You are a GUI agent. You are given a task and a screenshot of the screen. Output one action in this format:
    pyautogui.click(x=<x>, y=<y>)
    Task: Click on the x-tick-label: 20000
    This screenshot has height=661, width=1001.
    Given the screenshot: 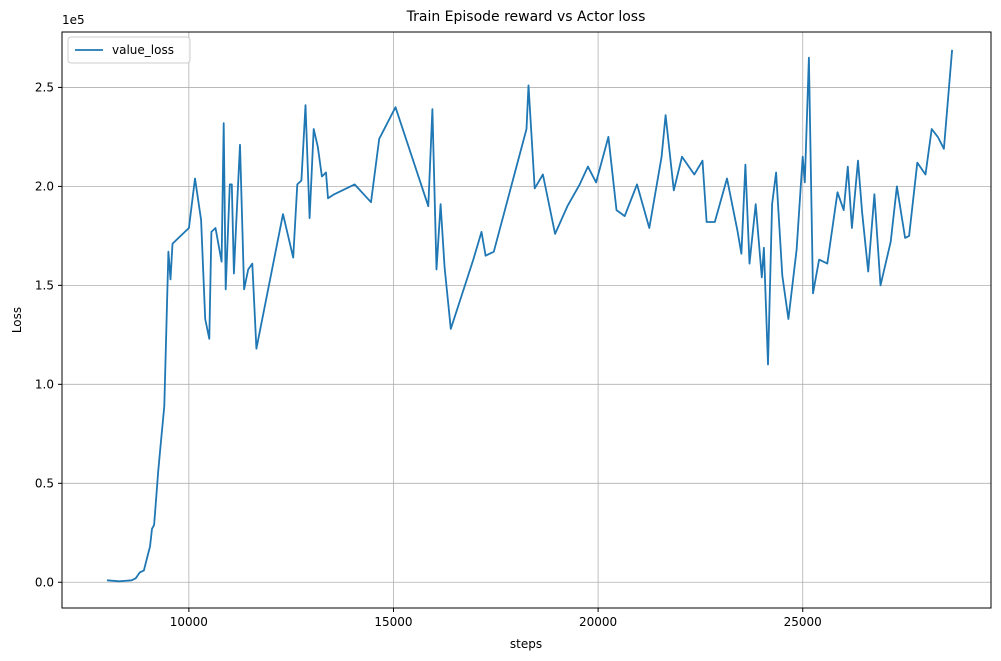 What is the action you would take?
    pyautogui.click(x=598, y=622)
    